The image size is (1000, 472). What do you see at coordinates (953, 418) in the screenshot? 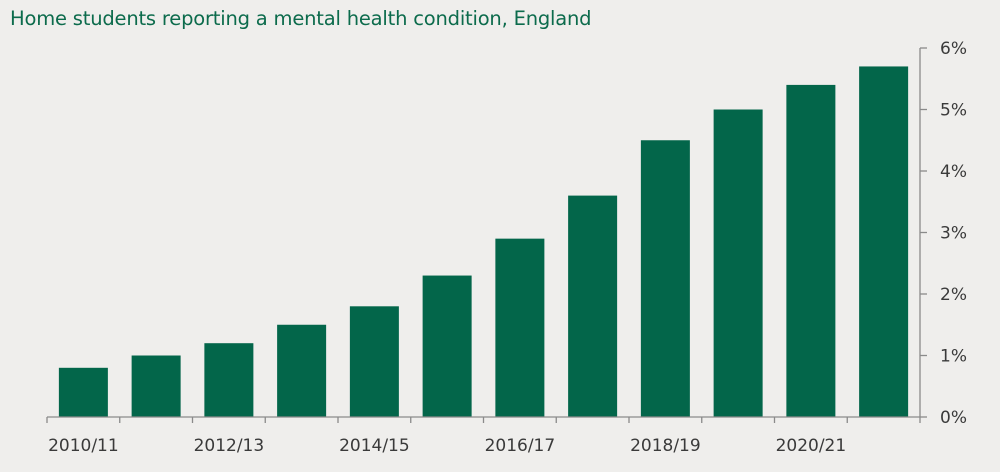
I see `y-tick-label: 0%` at bounding box center [953, 418].